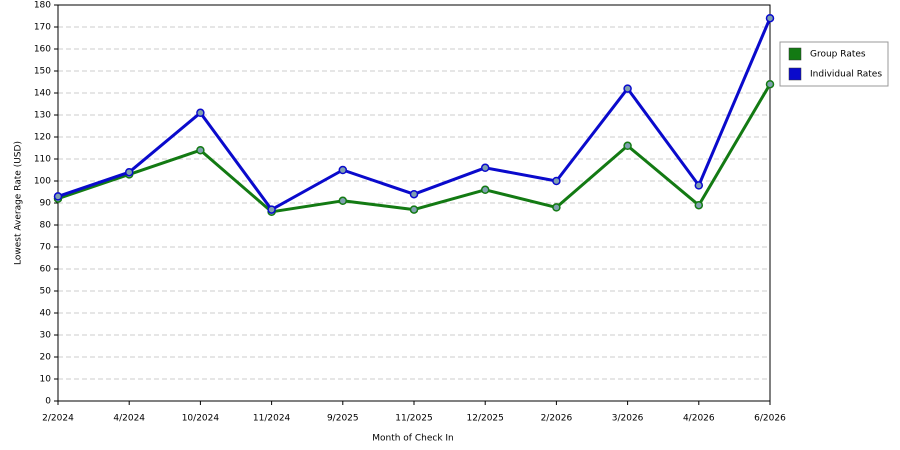  I want to click on x-tick-label: 2/2026, so click(557, 419).